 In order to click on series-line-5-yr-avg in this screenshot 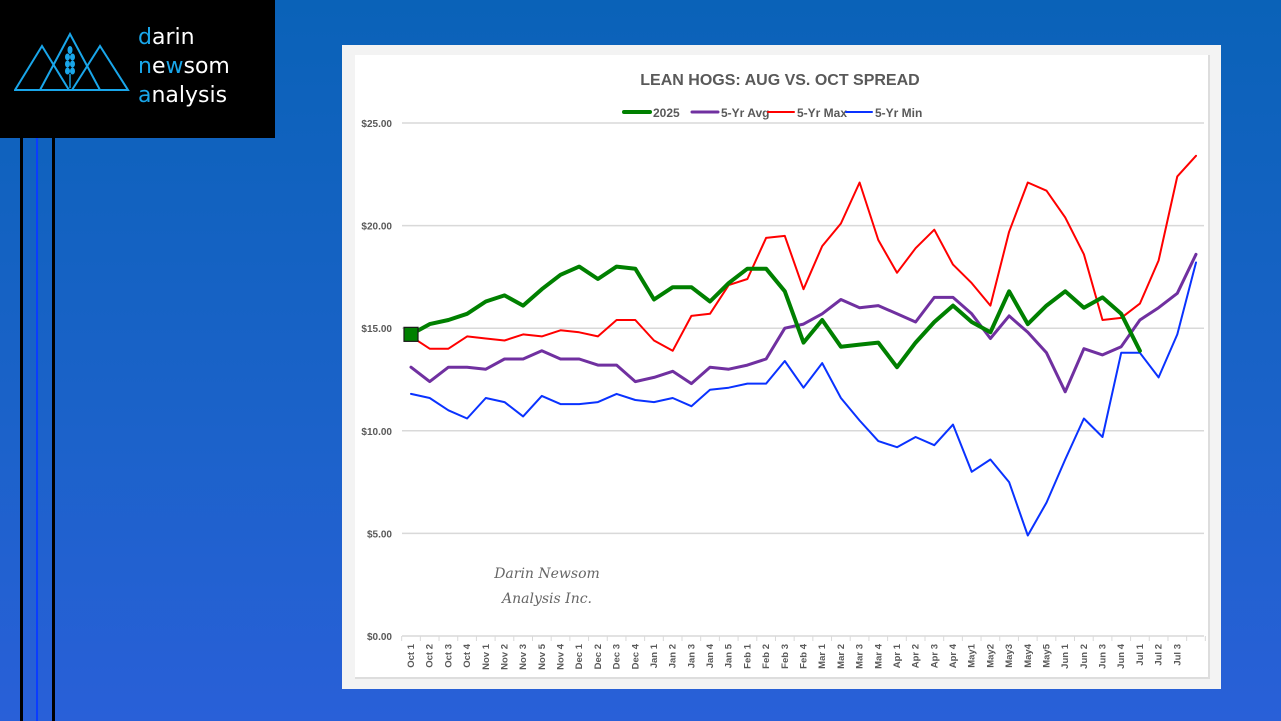, I will do `click(803, 323)`.